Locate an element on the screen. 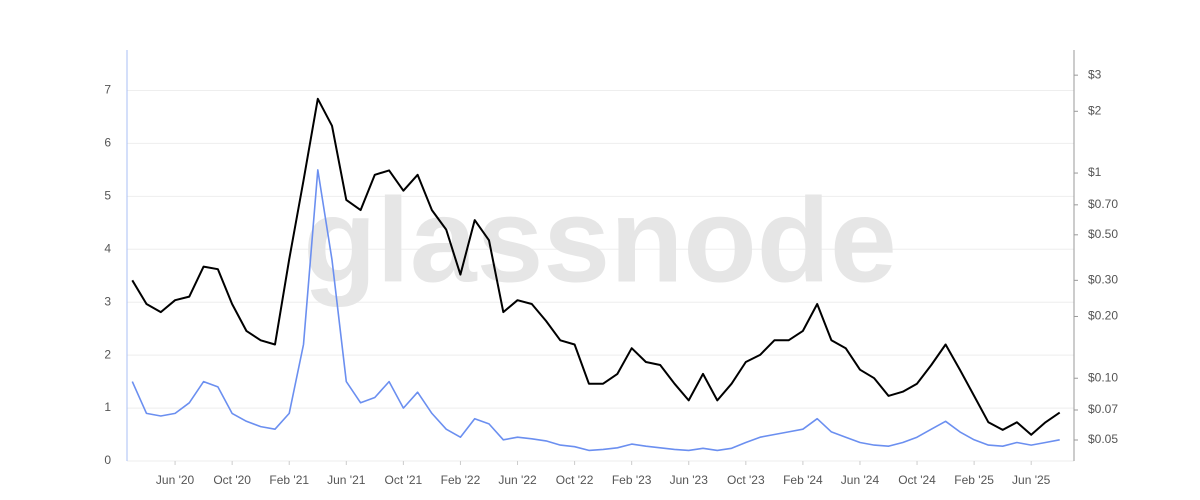  x-tick-label: Oct '24 is located at coordinates (917, 480).